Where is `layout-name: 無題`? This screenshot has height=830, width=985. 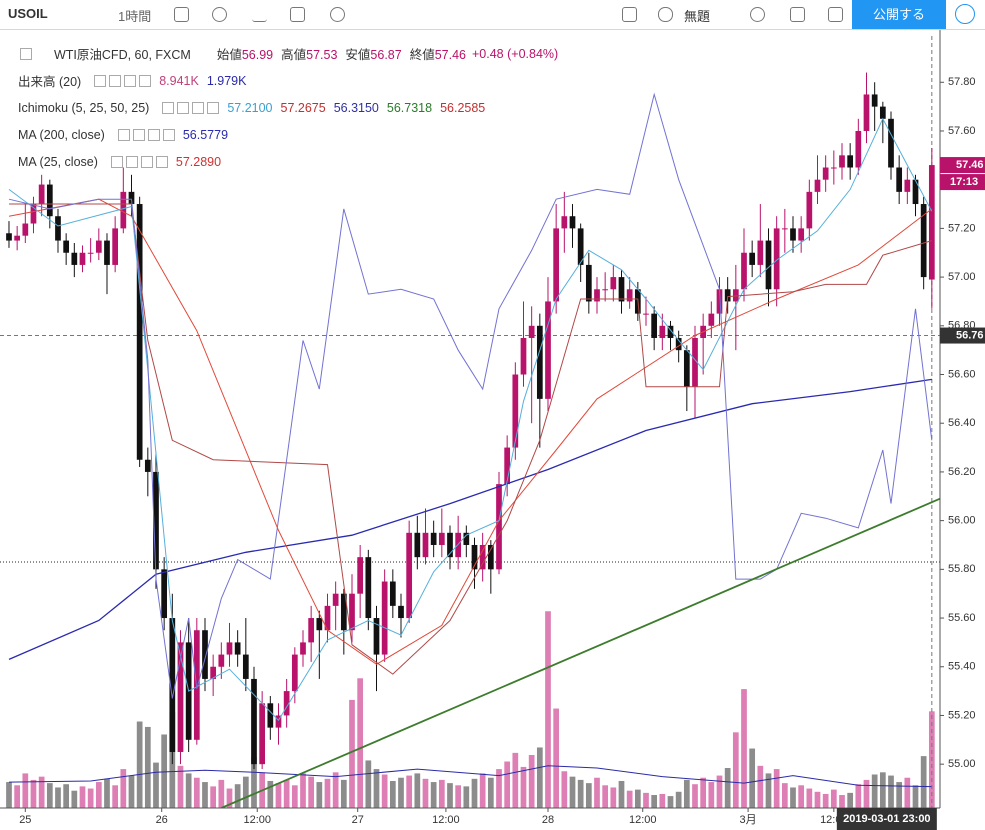
layout-name: 無題 is located at coordinates (697, 16).